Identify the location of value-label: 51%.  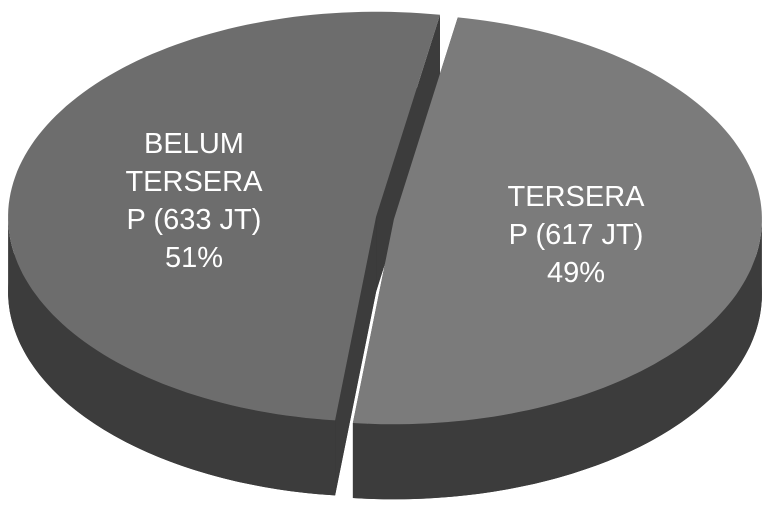
(193, 257).